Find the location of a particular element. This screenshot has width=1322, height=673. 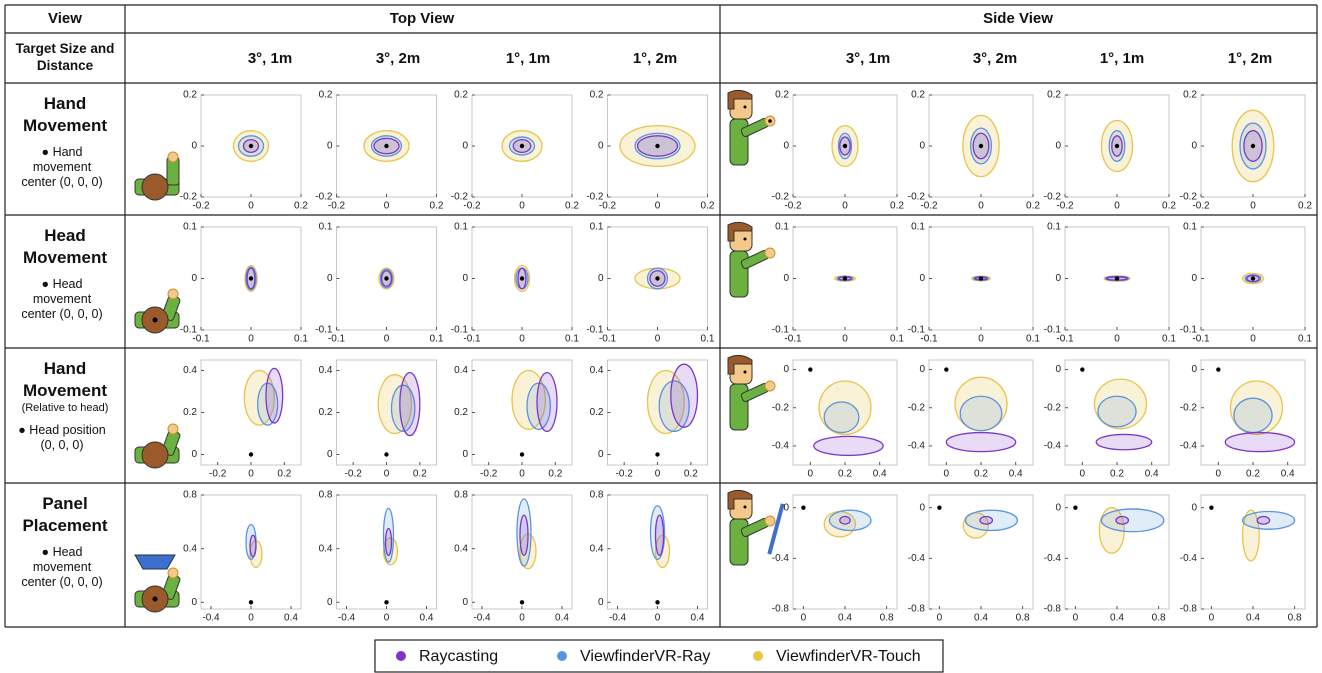

icon-eye is located at coordinates (745, 372).